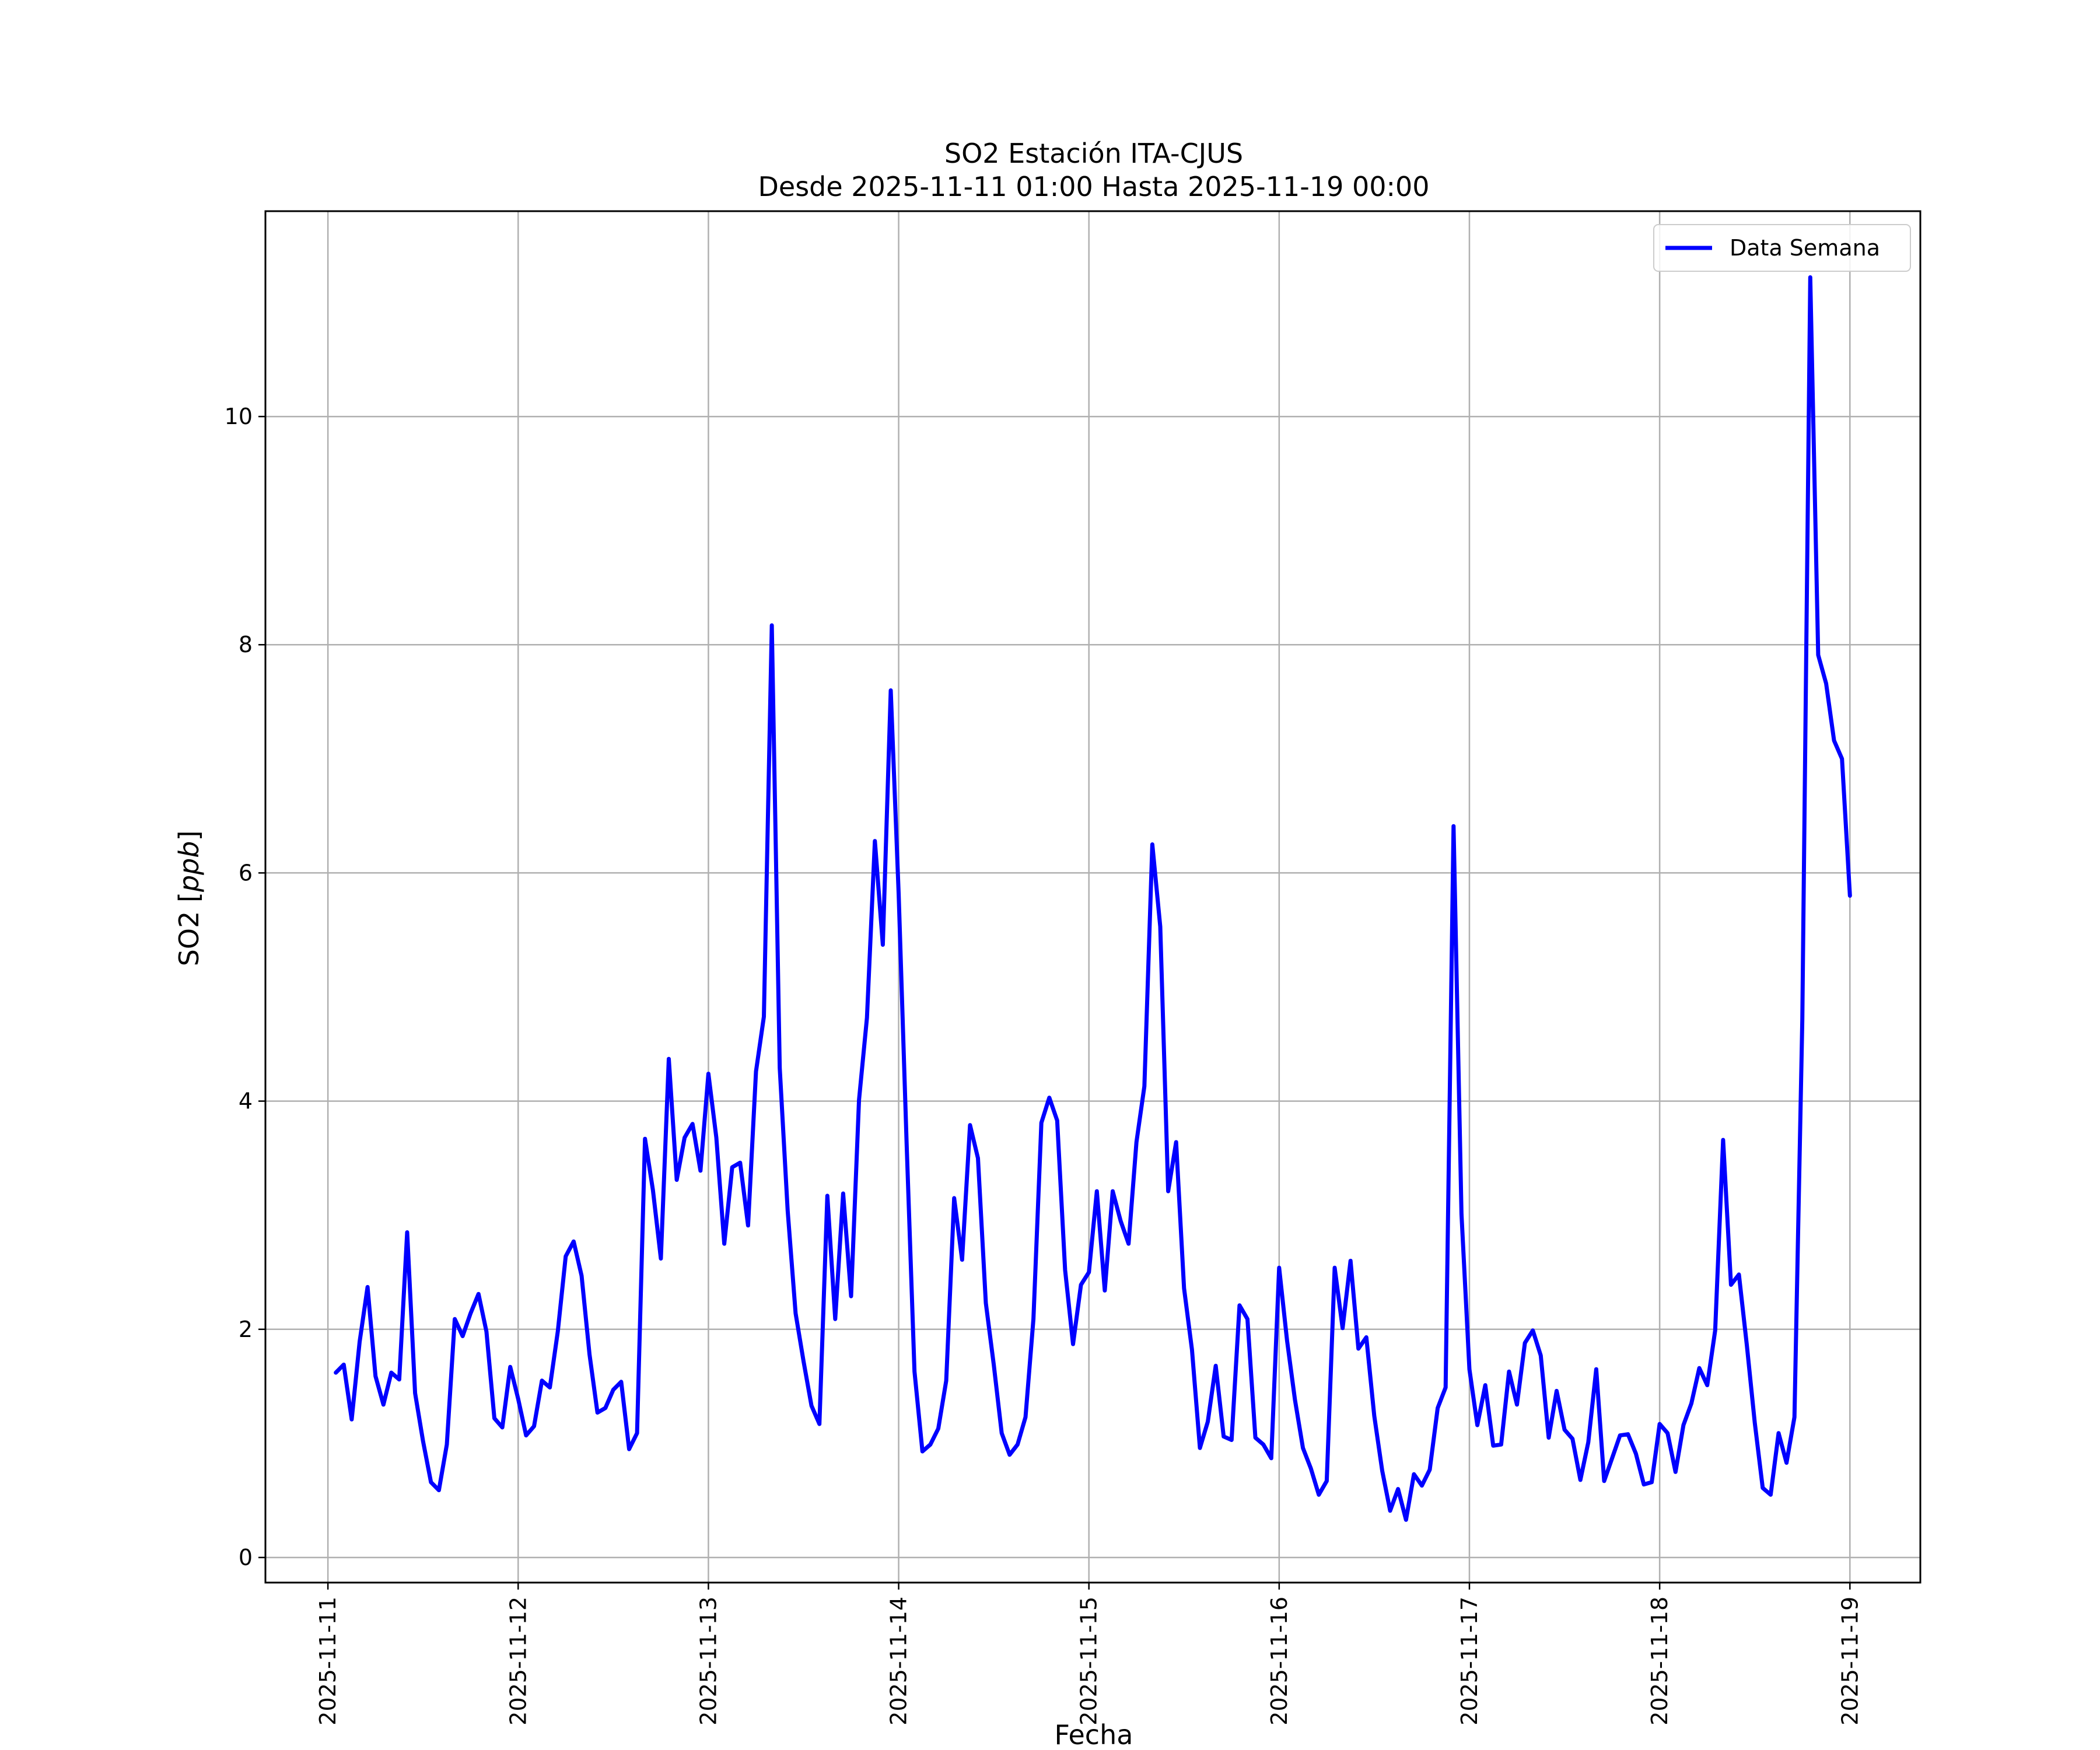  Describe the element at coordinates (189, 836) in the screenshot. I see `y-axis-label-close: ]` at that location.